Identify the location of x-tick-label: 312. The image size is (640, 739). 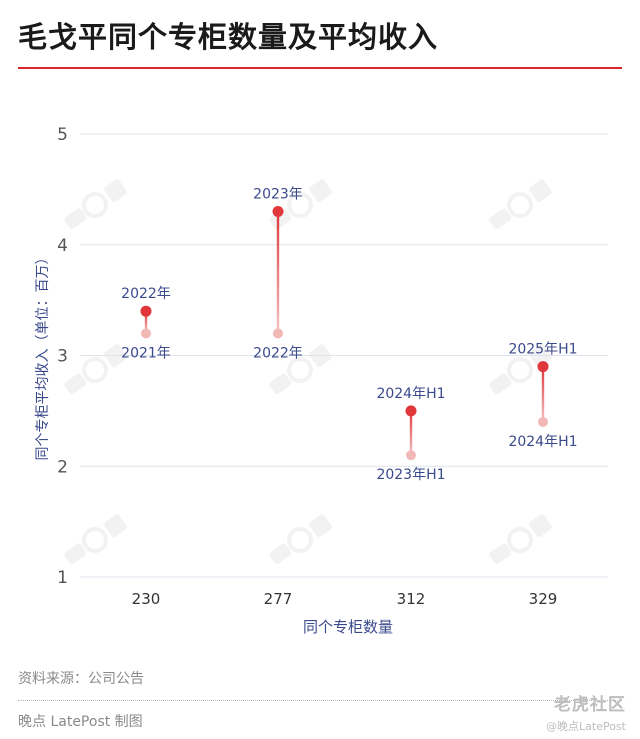
(411, 599).